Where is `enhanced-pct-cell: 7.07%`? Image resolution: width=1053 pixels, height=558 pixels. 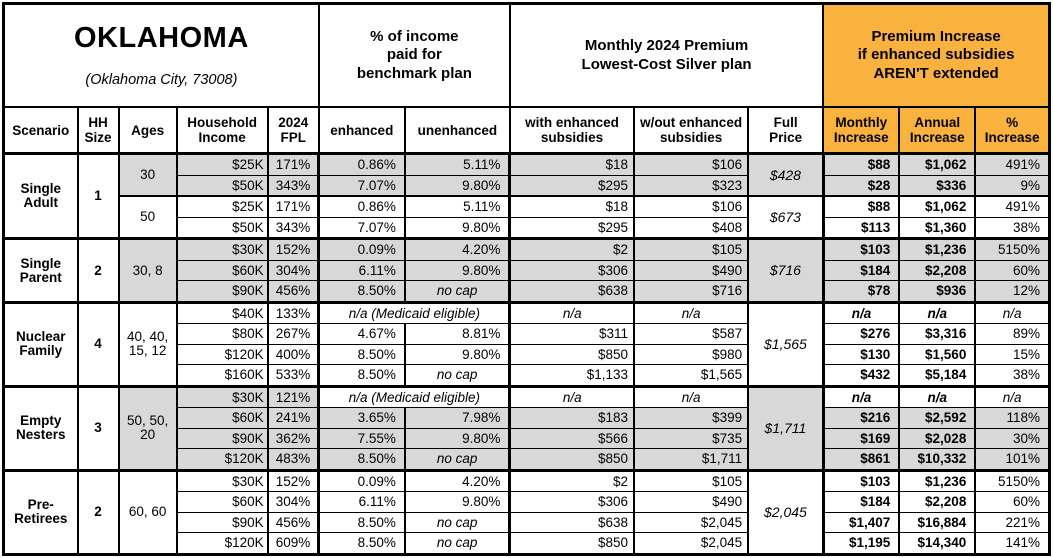
enhanced-pct-cell: 7.07% is located at coordinates (361, 185).